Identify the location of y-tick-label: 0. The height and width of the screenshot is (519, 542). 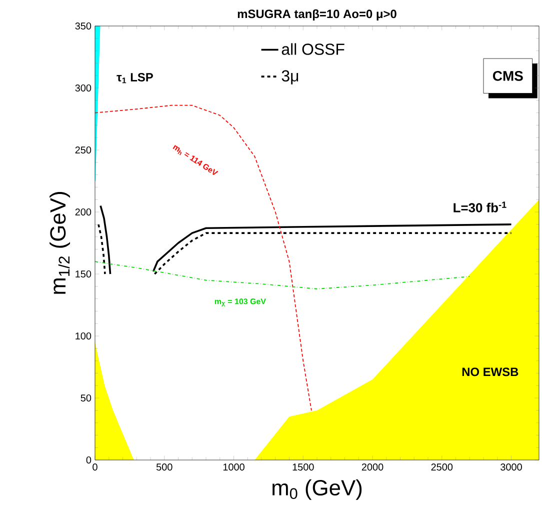
(89, 460).